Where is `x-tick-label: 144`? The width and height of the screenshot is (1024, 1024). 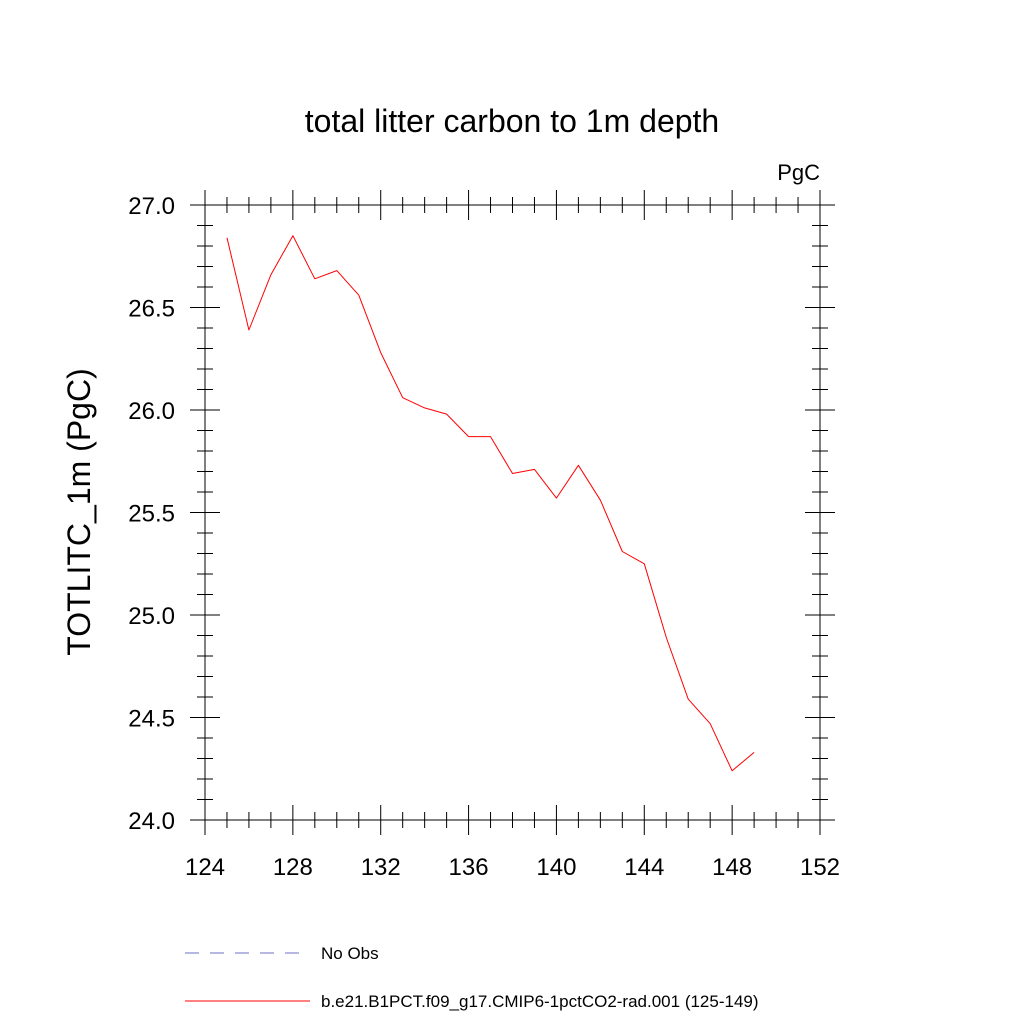
x-tick-label: 144 is located at coordinates (644, 867).